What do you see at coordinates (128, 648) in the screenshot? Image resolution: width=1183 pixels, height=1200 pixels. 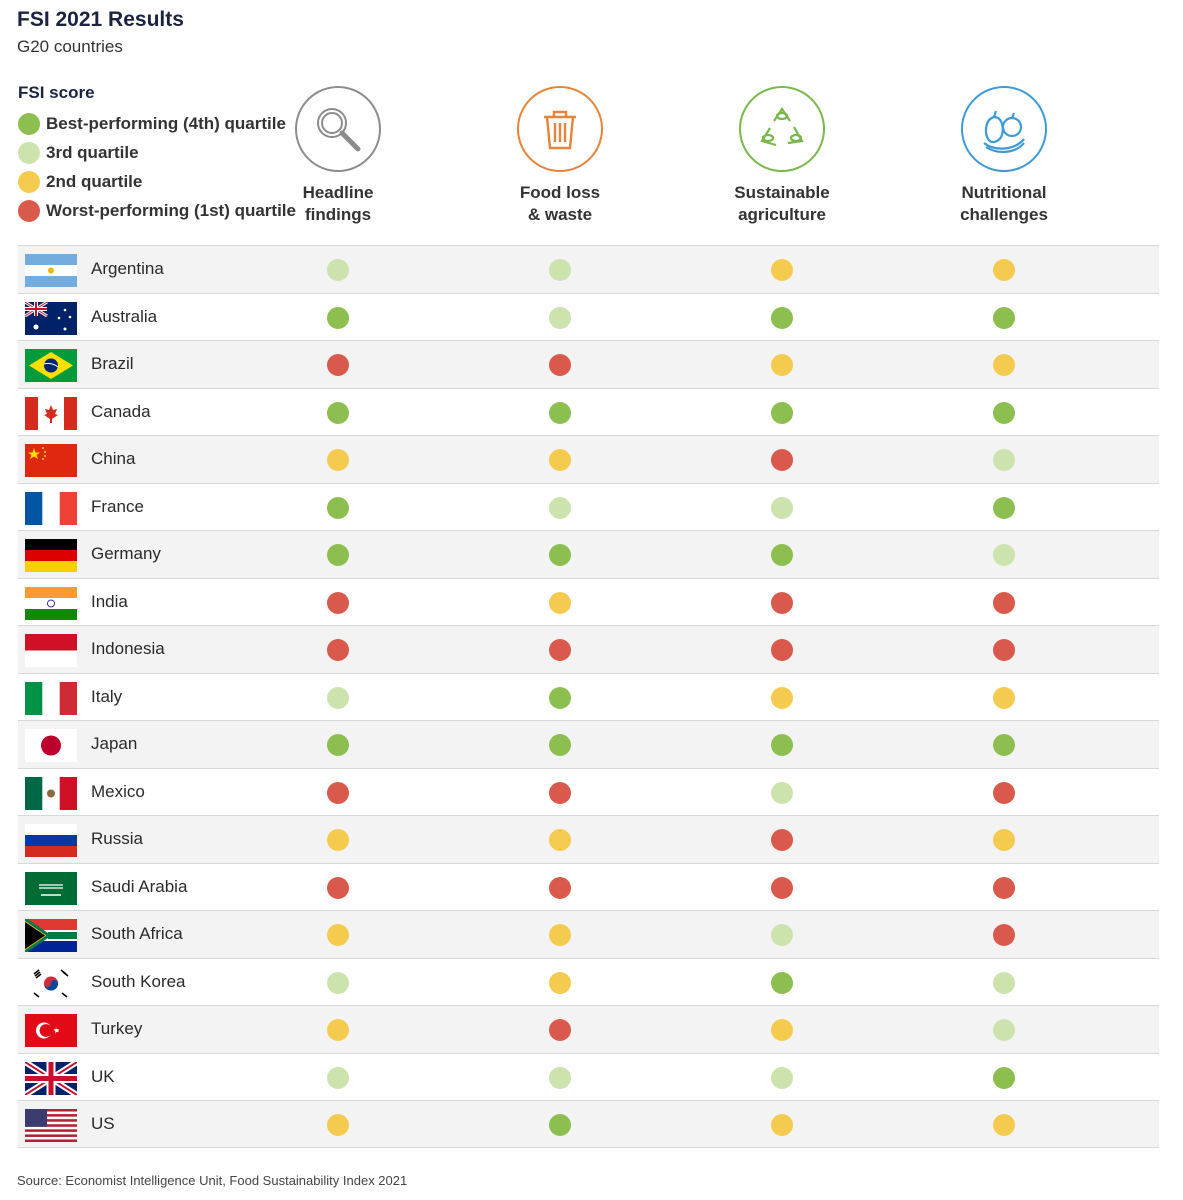 I see `country-name: Indonesia` at bounding box center [128, 648].